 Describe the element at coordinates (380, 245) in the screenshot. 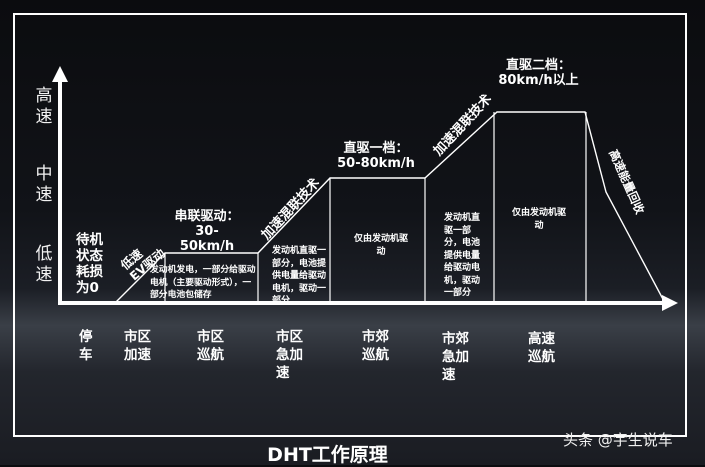

I see `direct-drive-1-desc: 仅由发动机驱动` at that location.